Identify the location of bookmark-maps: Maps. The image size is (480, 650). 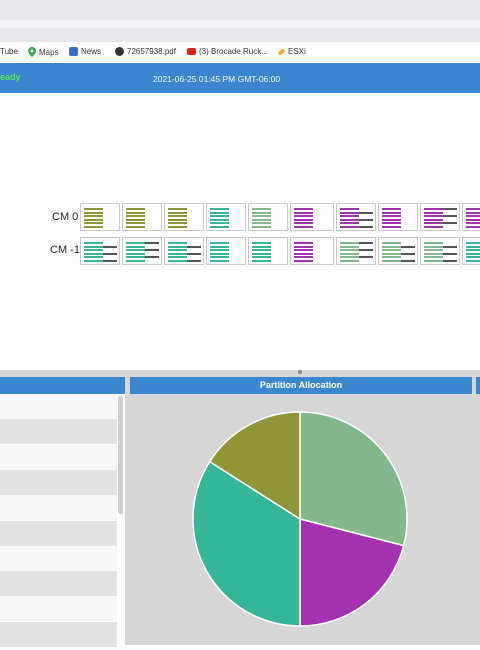
(43, 52).